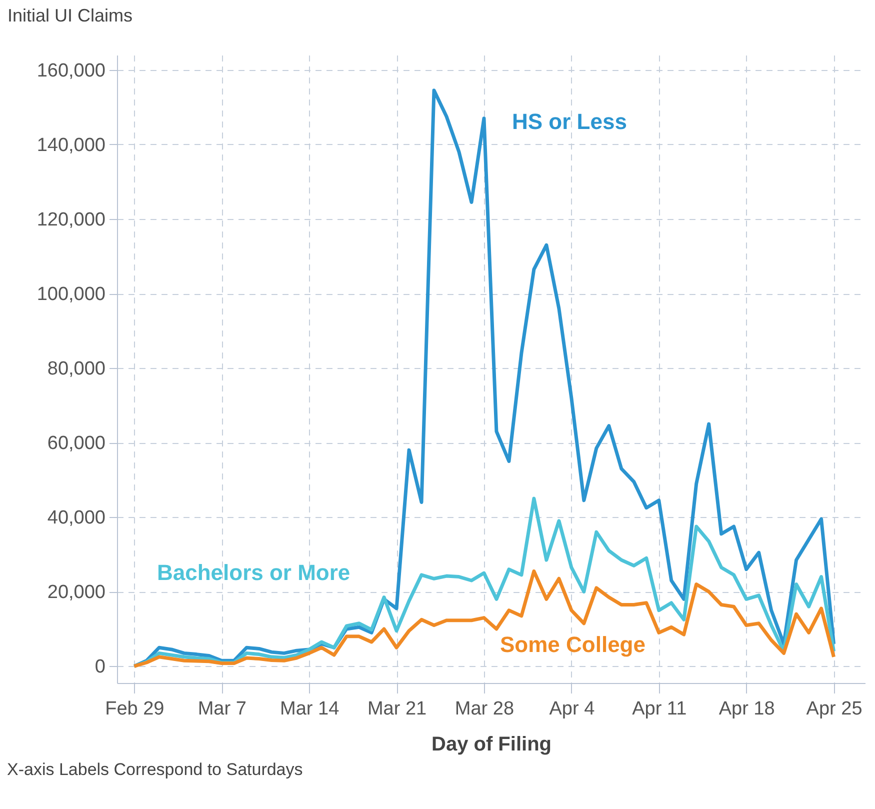 Image resolution: width=875 pixels, height=809 pixels. What do you see at coordinates (134, 709) in the screenshot?
I see `x-tick-label: Feb 29` at bounding box center [134, 709].